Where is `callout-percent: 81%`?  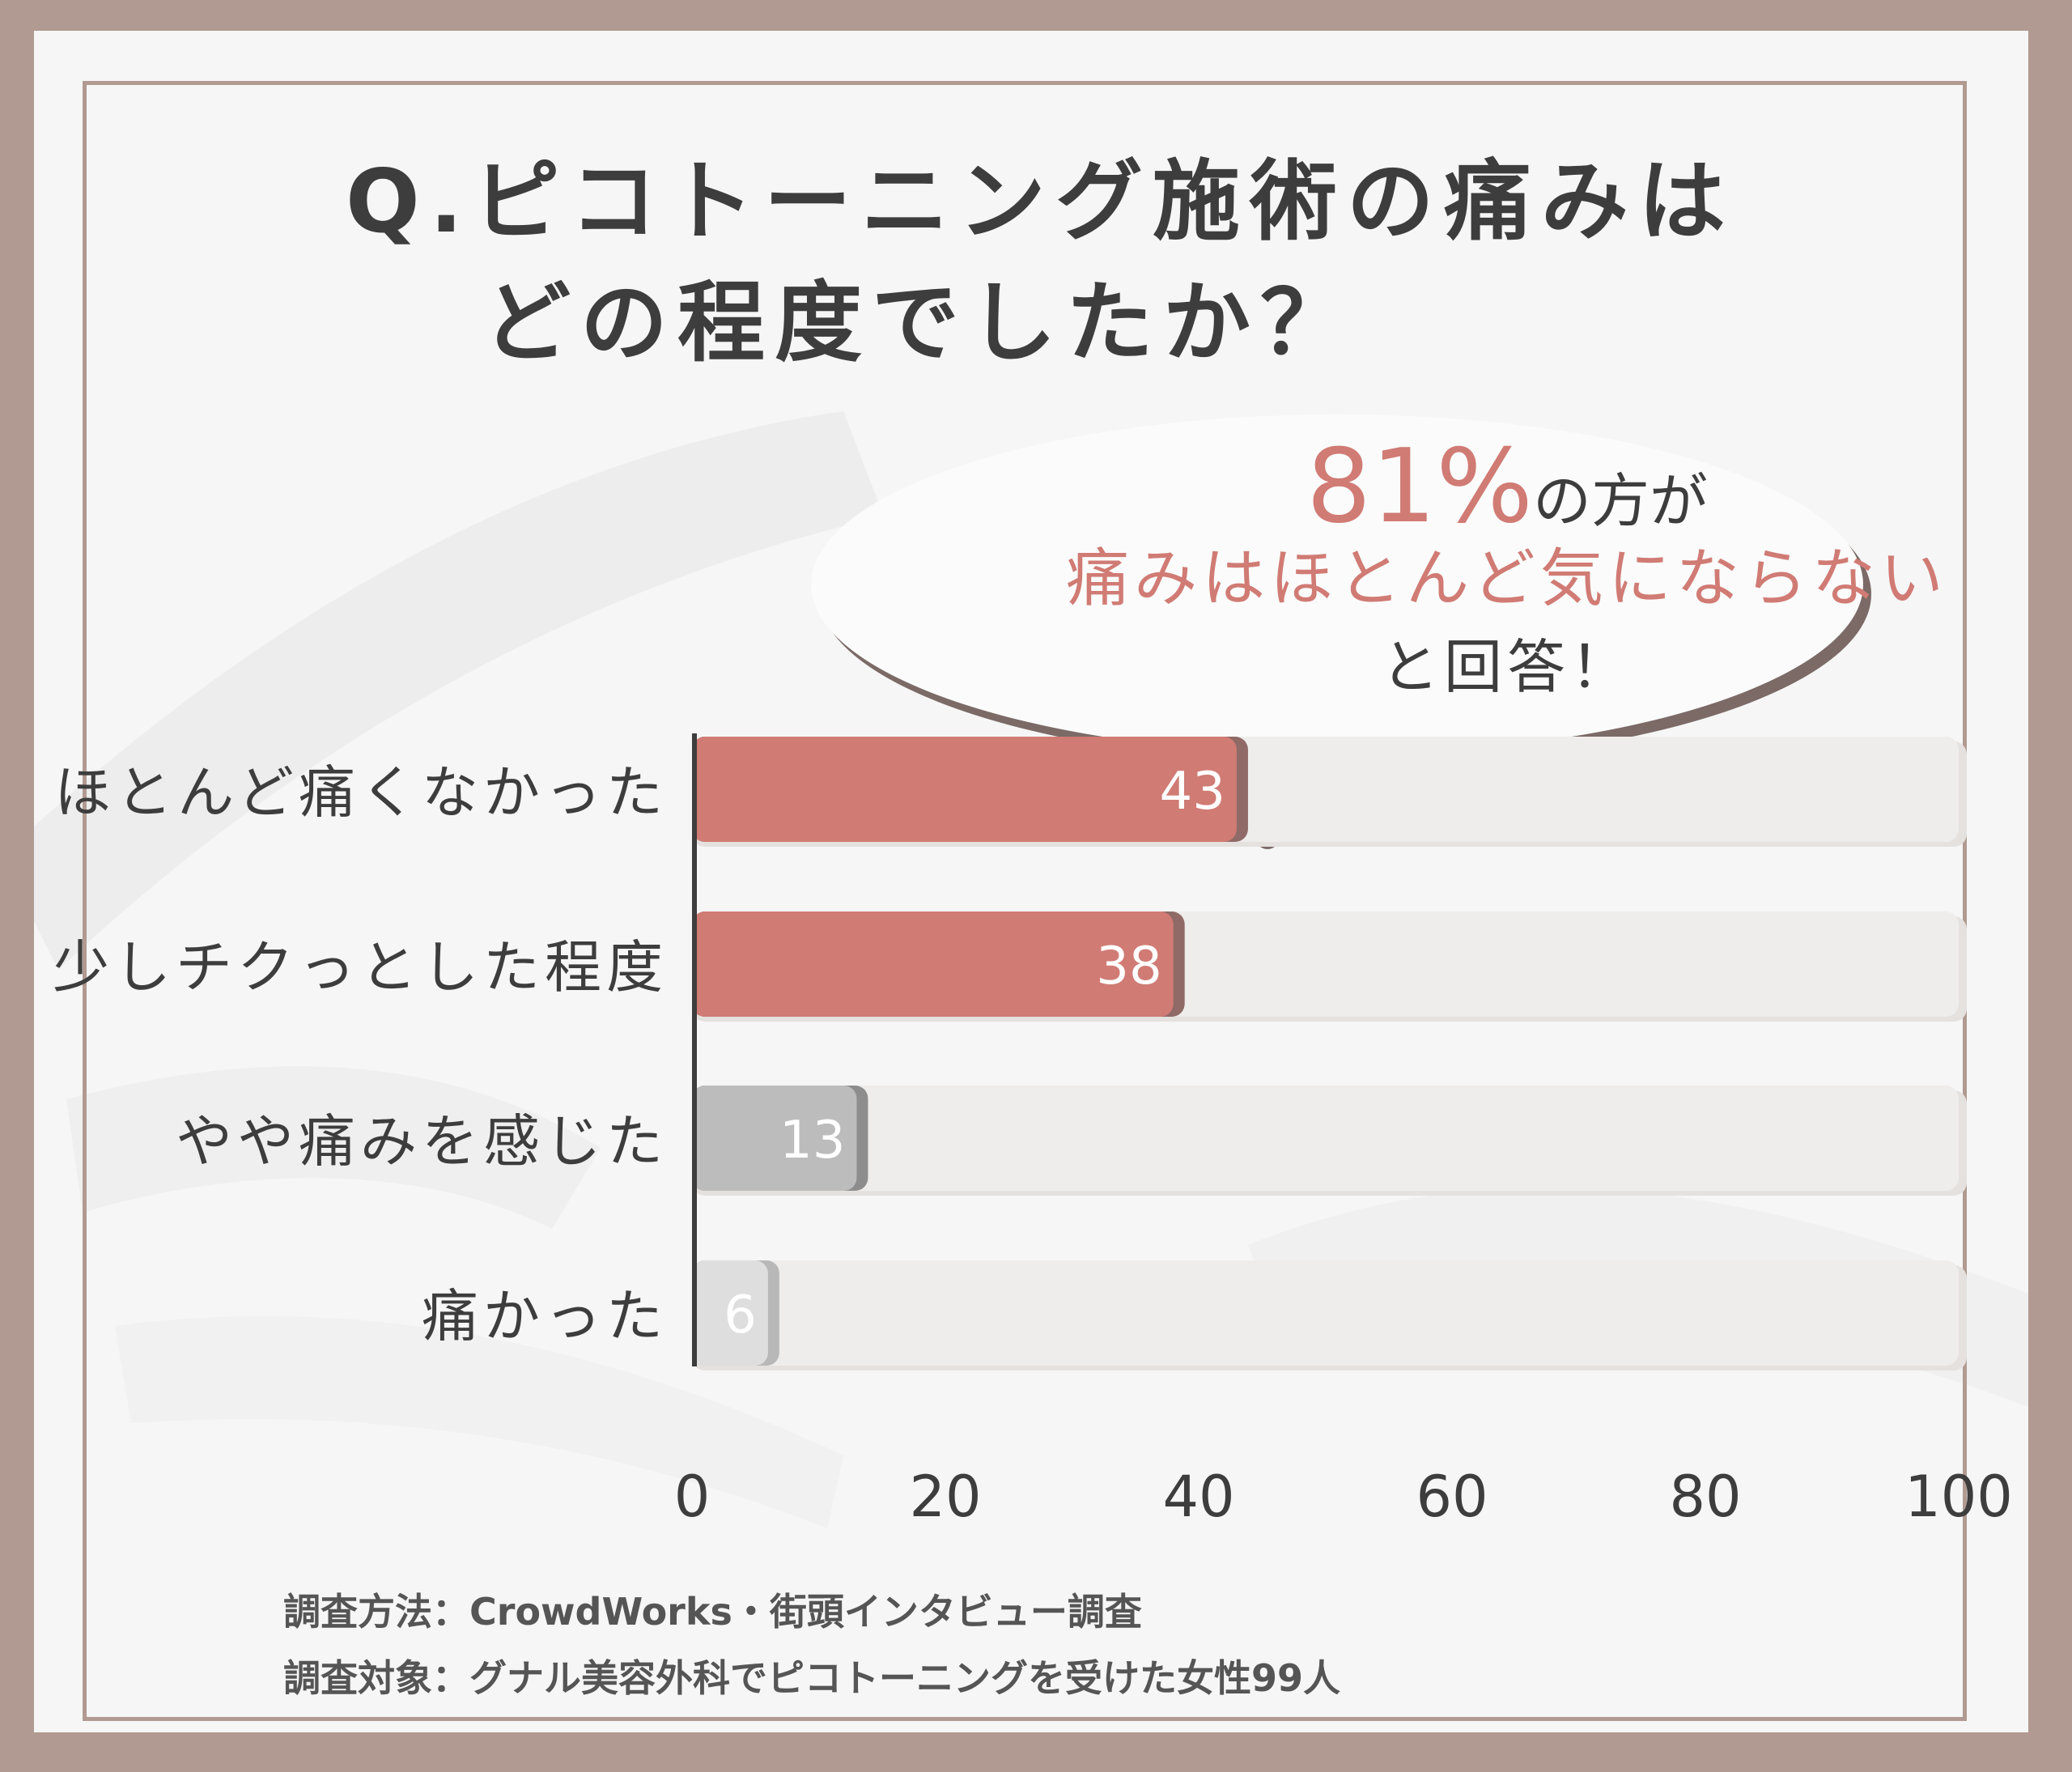 callout-percent: 81% is located at coordinates (1420, 487).